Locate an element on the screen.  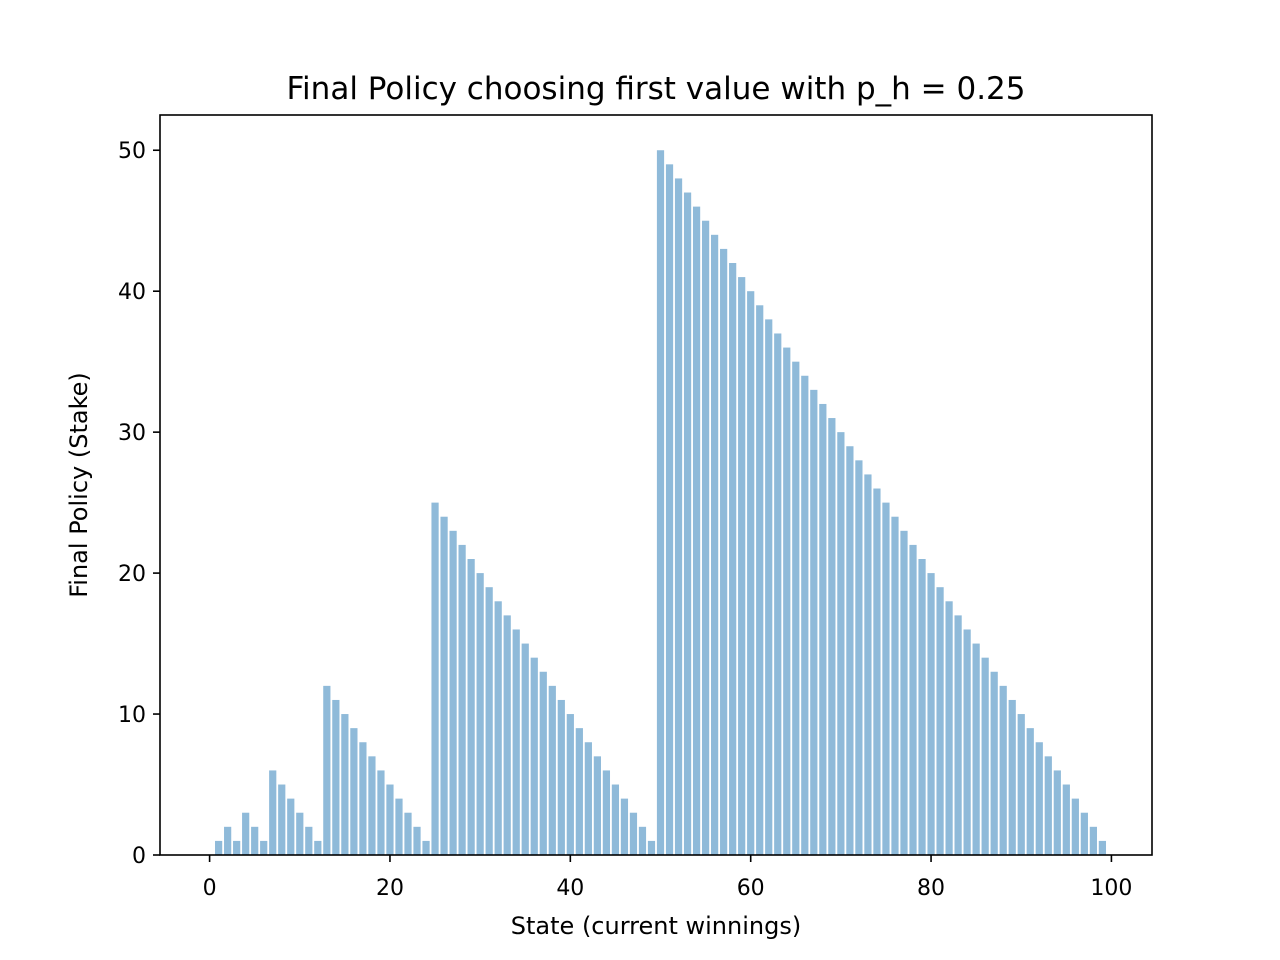
y-tick-label: 30 is located at coordinates (132, 433).